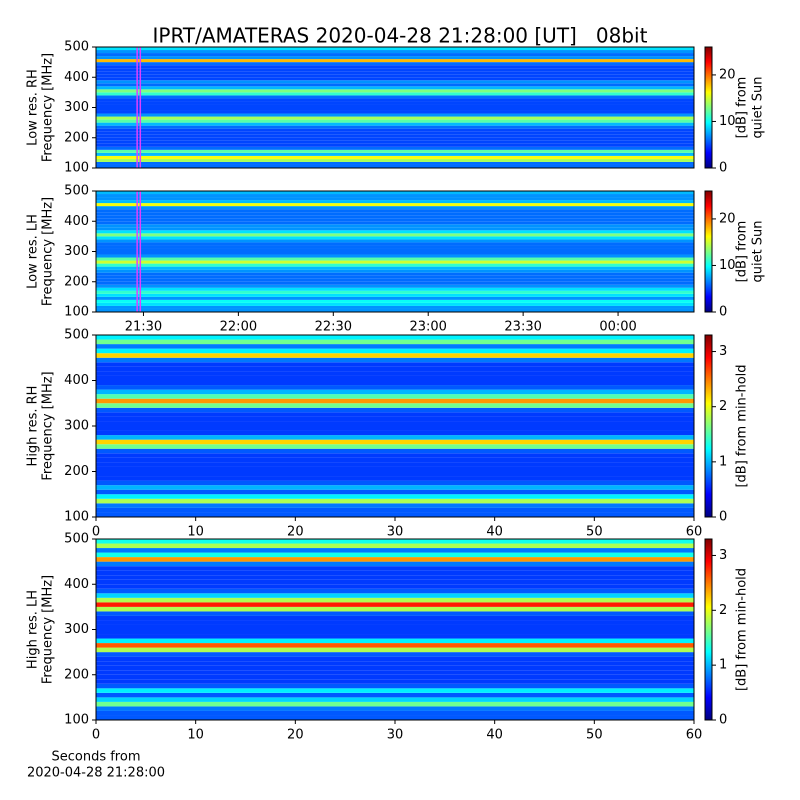 The height and width of the screenshot is (800, 800). I want to click on x-tick-label: 40, so click(494, 735).